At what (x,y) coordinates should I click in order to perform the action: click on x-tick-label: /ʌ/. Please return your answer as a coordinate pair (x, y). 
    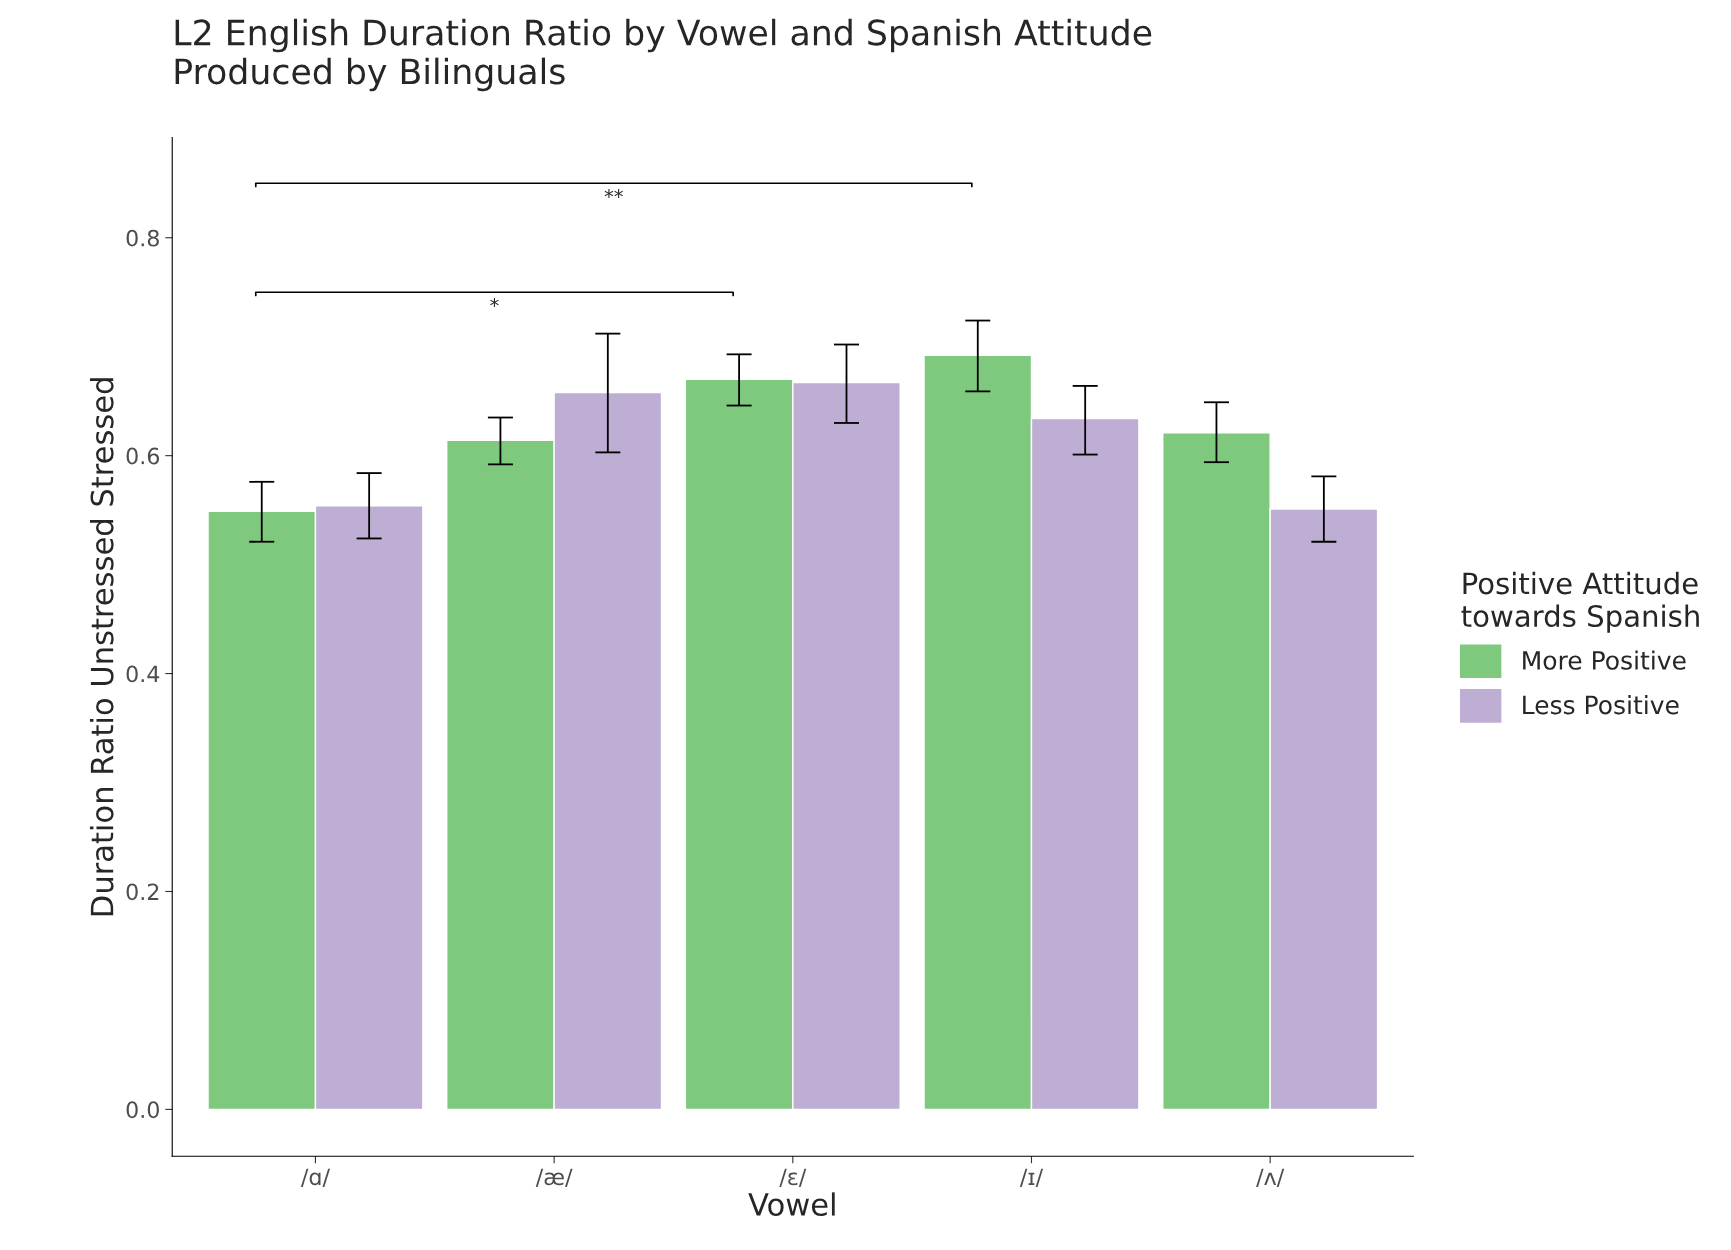
    Looking at the image, I should click on (1270, 1177).